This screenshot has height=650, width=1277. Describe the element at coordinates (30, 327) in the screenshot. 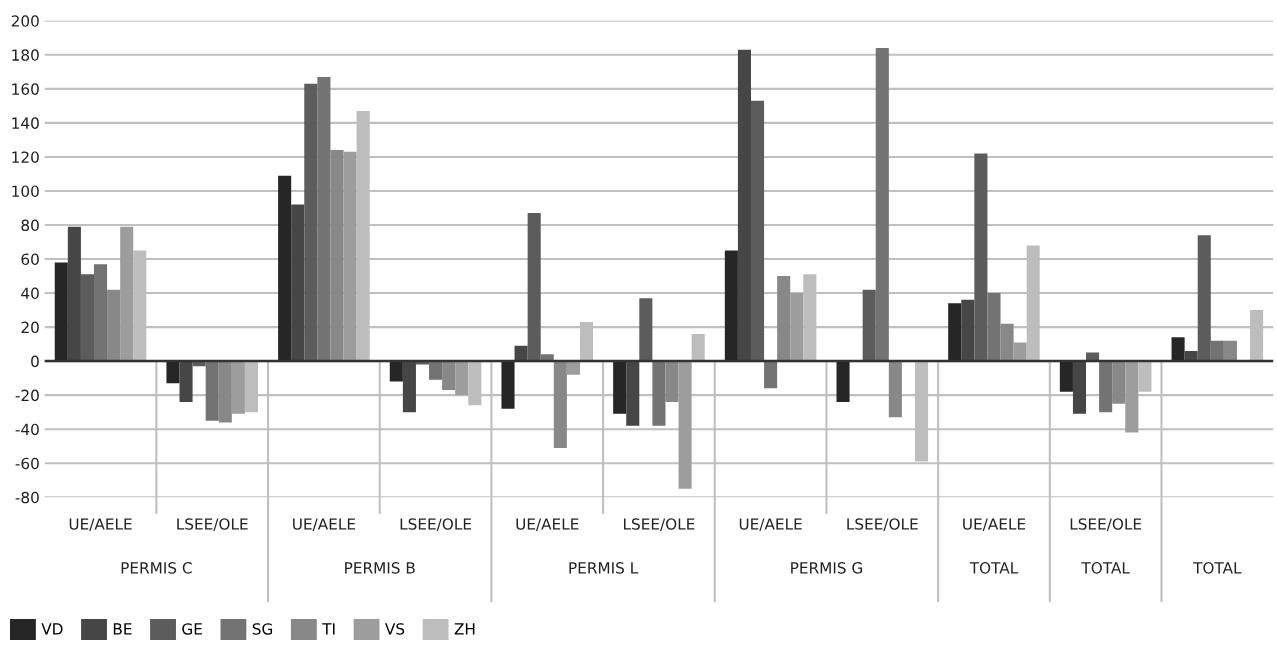

I see `y-tick-label: 20` at that location.